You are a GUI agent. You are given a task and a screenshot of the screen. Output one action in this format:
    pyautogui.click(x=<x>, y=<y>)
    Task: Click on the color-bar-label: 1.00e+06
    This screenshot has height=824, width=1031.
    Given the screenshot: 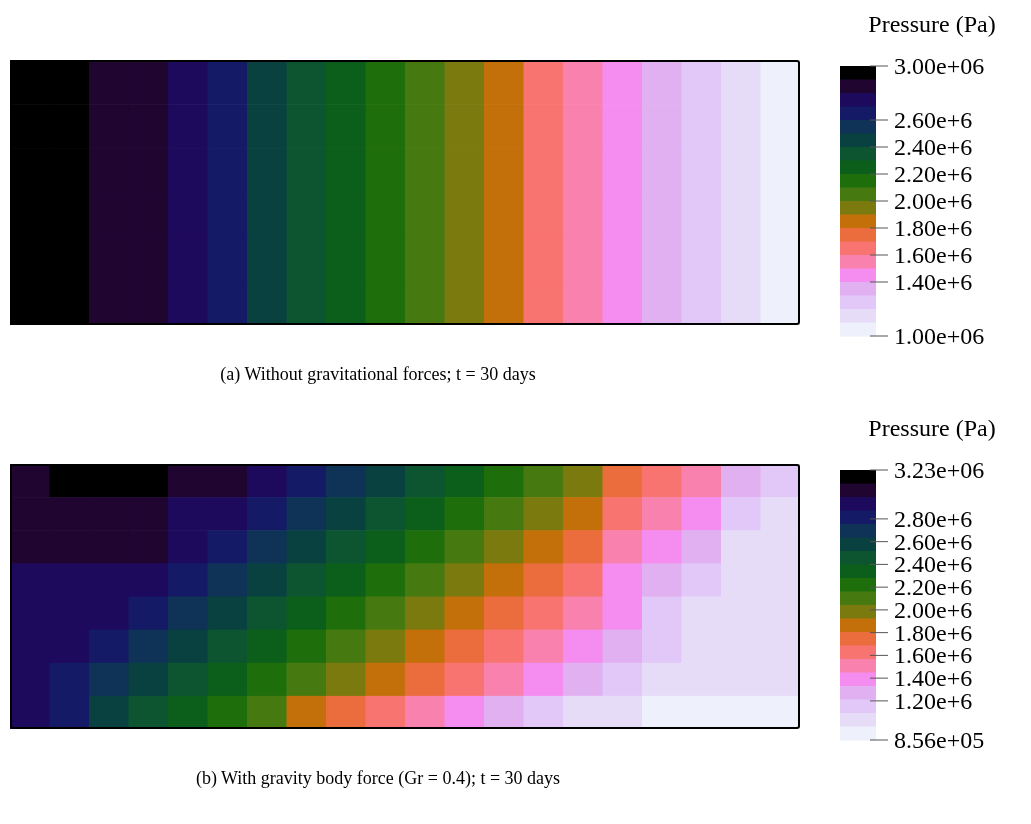 What is the action you would take?
    pyautogui.click(x=939, y=336)
    